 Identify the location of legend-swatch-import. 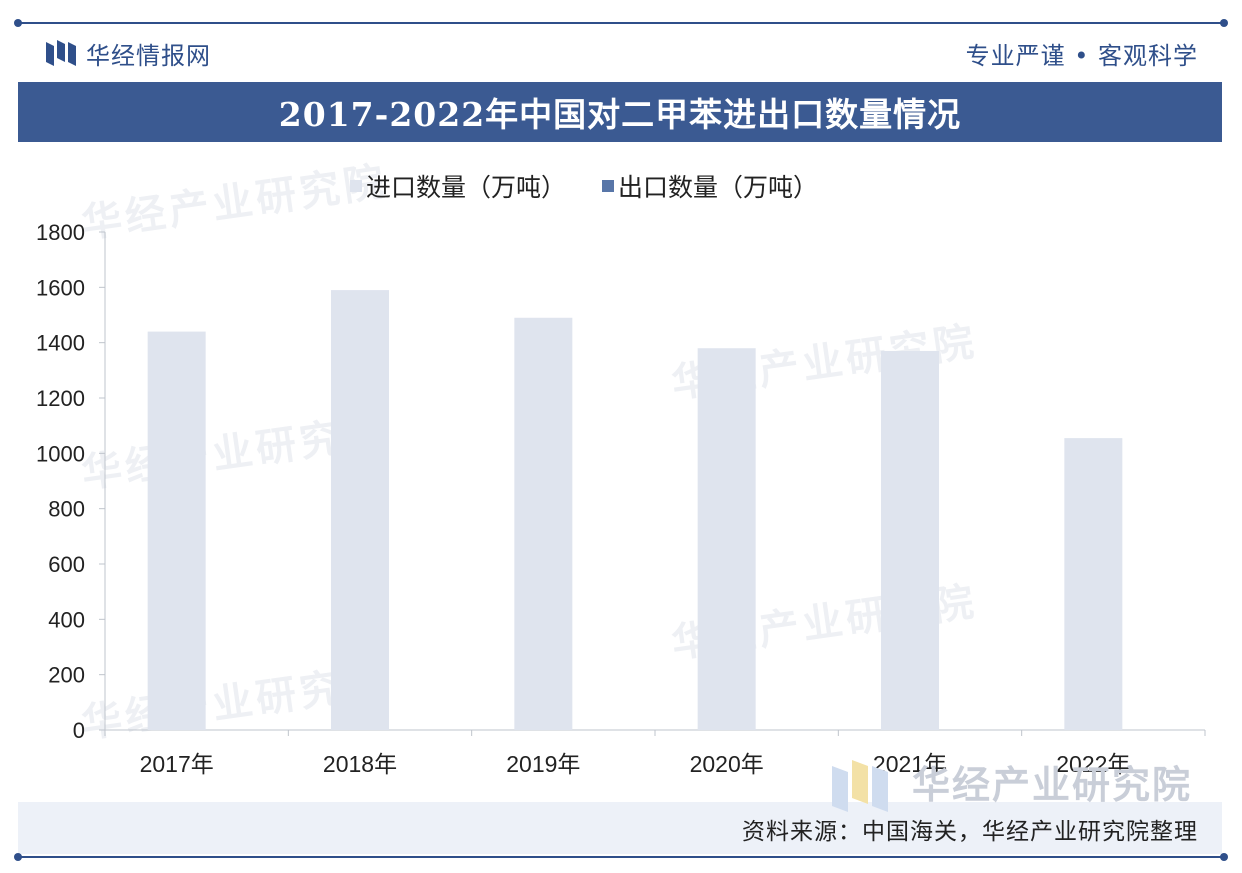
(356, 186).